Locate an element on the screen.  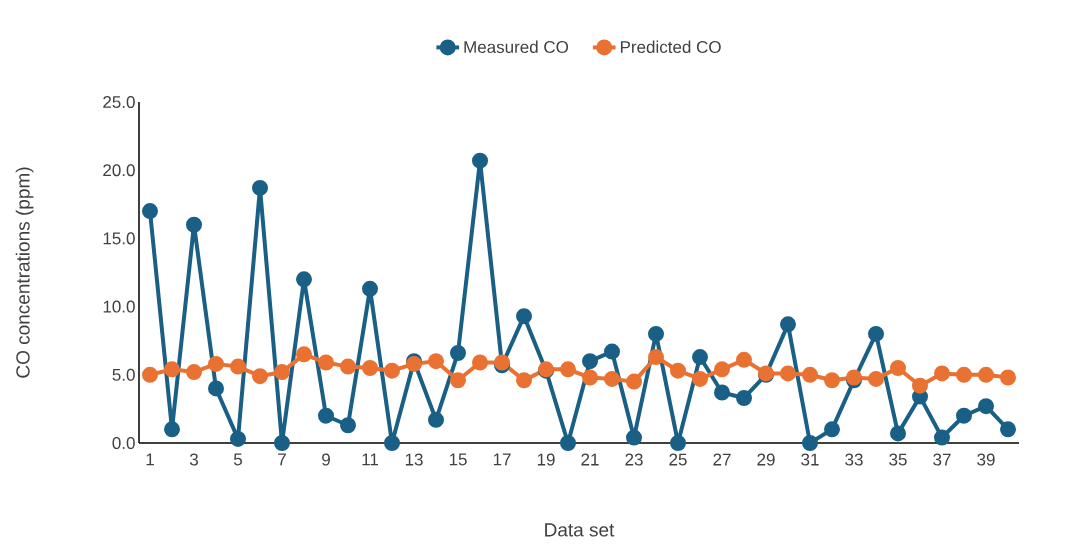
legend-label: Predicted CO is located at coordinates (670, 47).